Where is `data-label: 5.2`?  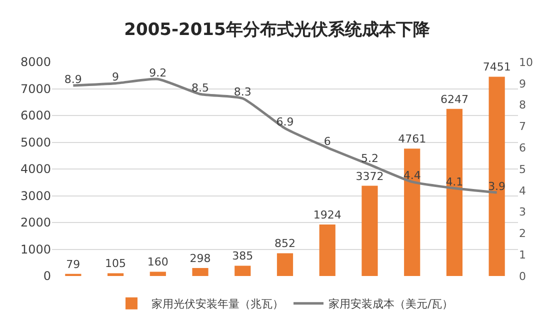
data-label: 5.2 is located at coordinates (369, 158).